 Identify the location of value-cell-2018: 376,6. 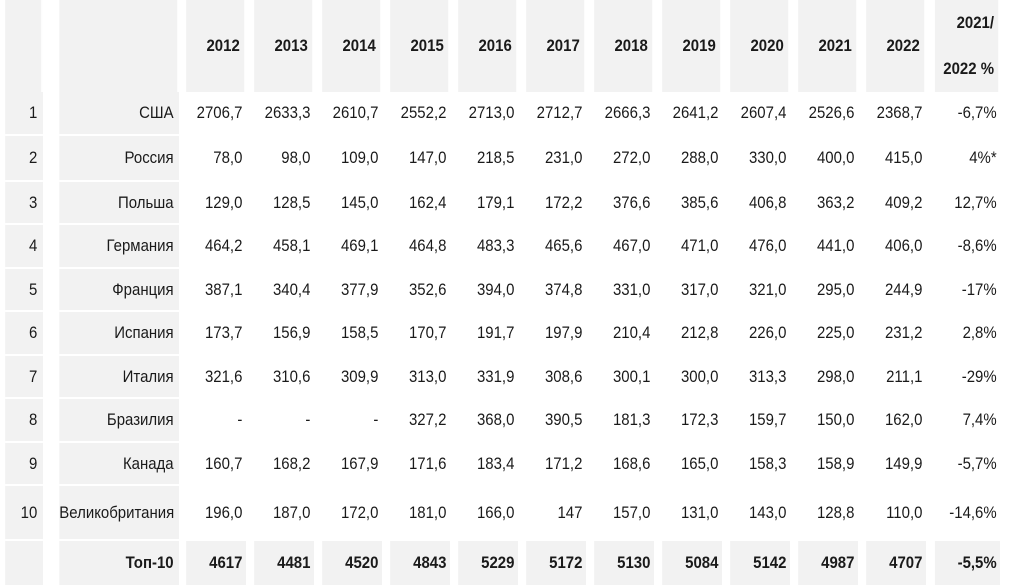
(624, 203).